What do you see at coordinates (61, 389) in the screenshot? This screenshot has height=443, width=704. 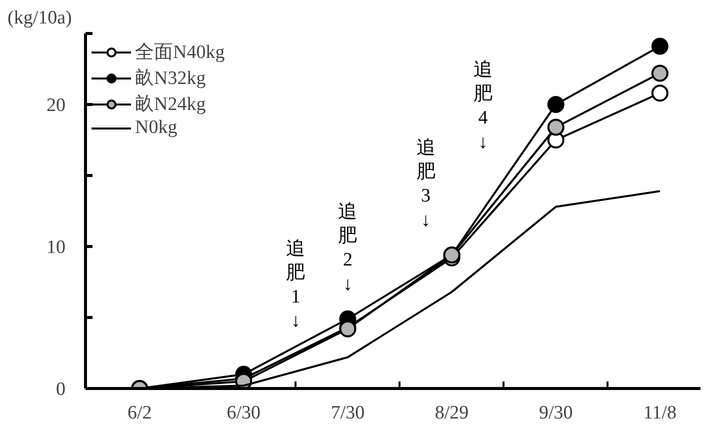 I see `y-tick-label: 0` at bounding box center [61, 389].